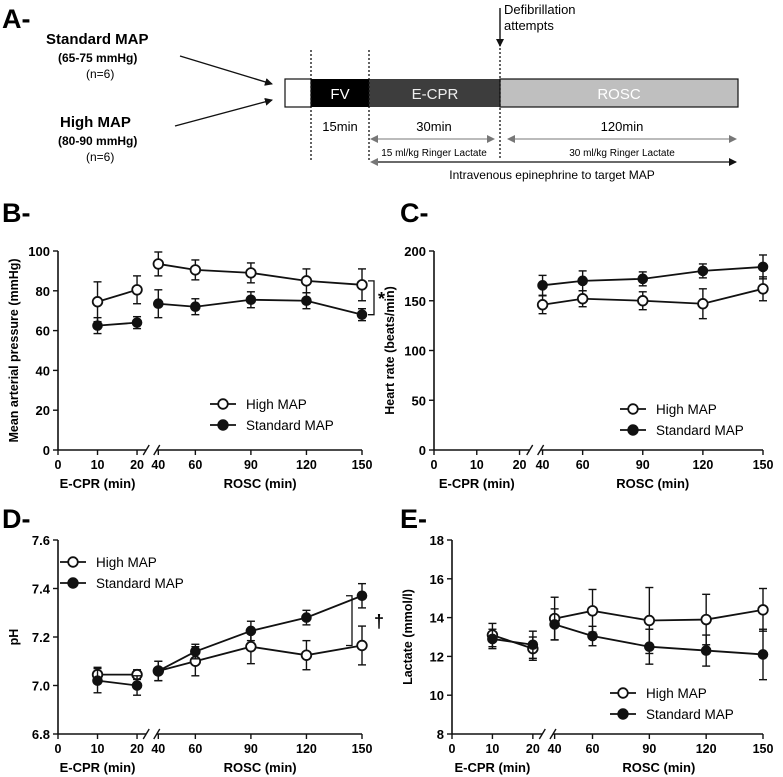 The height and width of the screenshot is (777, 783). Describe the element at coordinates (437, 695) in the screenshot. I see `y-tick-label: 10` at that location.